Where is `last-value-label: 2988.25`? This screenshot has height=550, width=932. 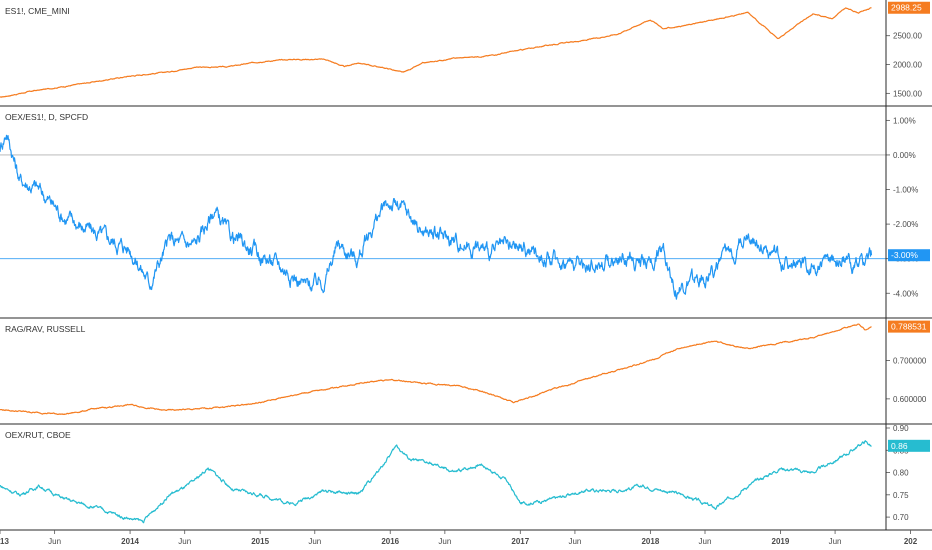 last-value-label: 2988.25 is located at coordinates (906, 8).